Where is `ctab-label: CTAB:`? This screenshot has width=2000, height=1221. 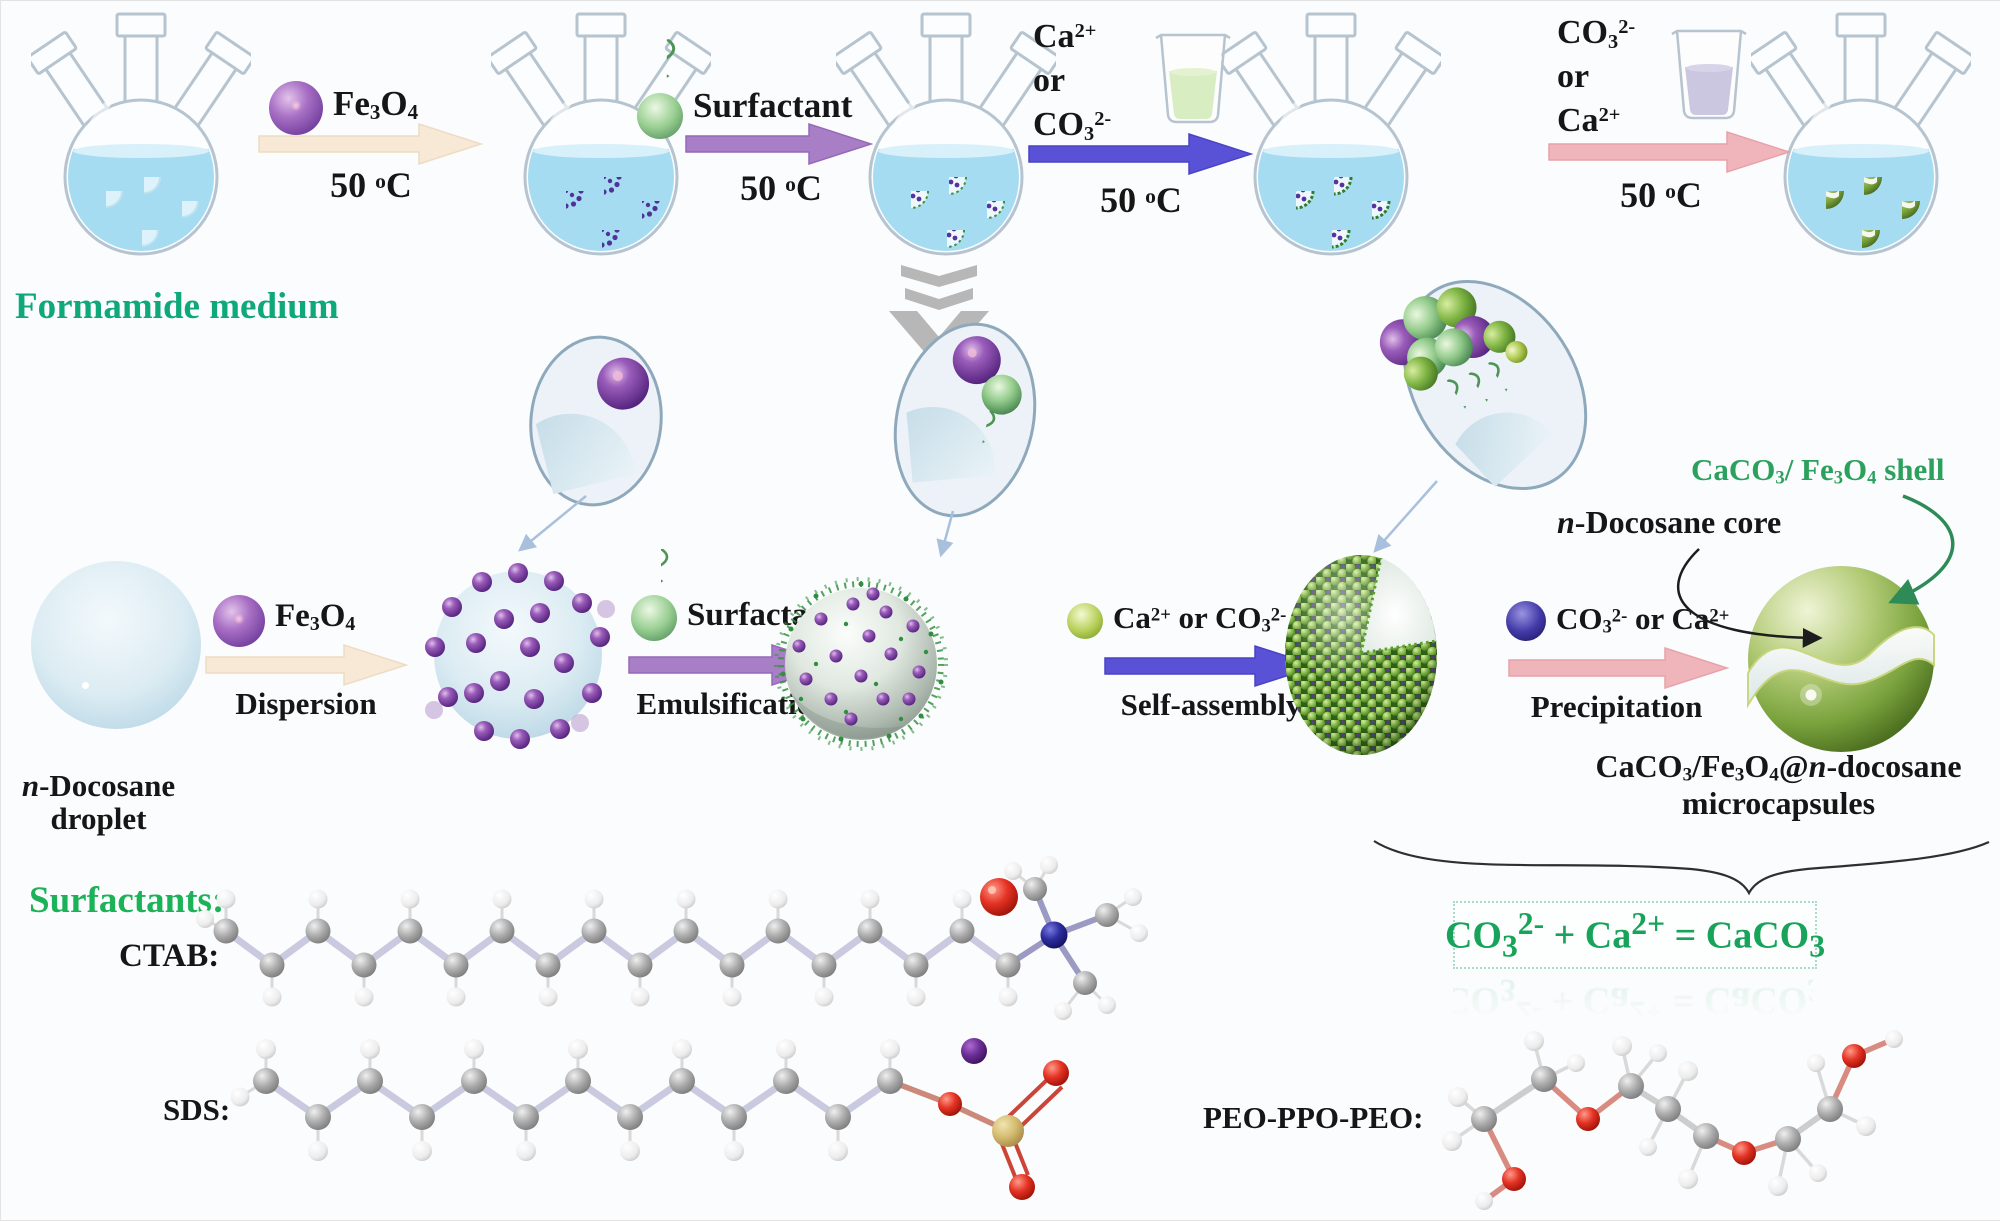
ctab-label: CTAB: is located at coordinates (169, 956).